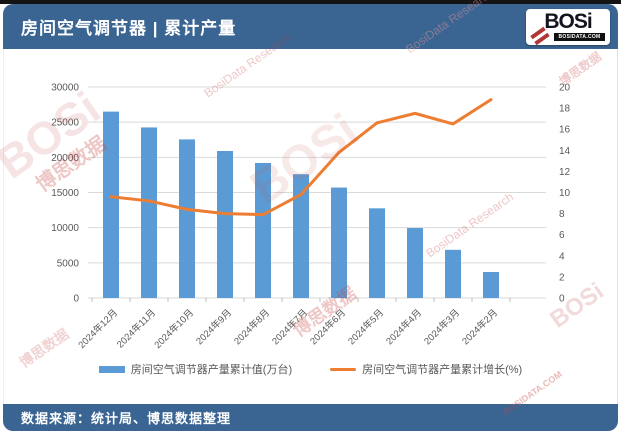 The height and width of the screenshot is (434, 621). What do you see at coordinates (214, 327) in the screenshot?
I see `x-axis-label: 2024年9月` at bounding box center [214, 327].